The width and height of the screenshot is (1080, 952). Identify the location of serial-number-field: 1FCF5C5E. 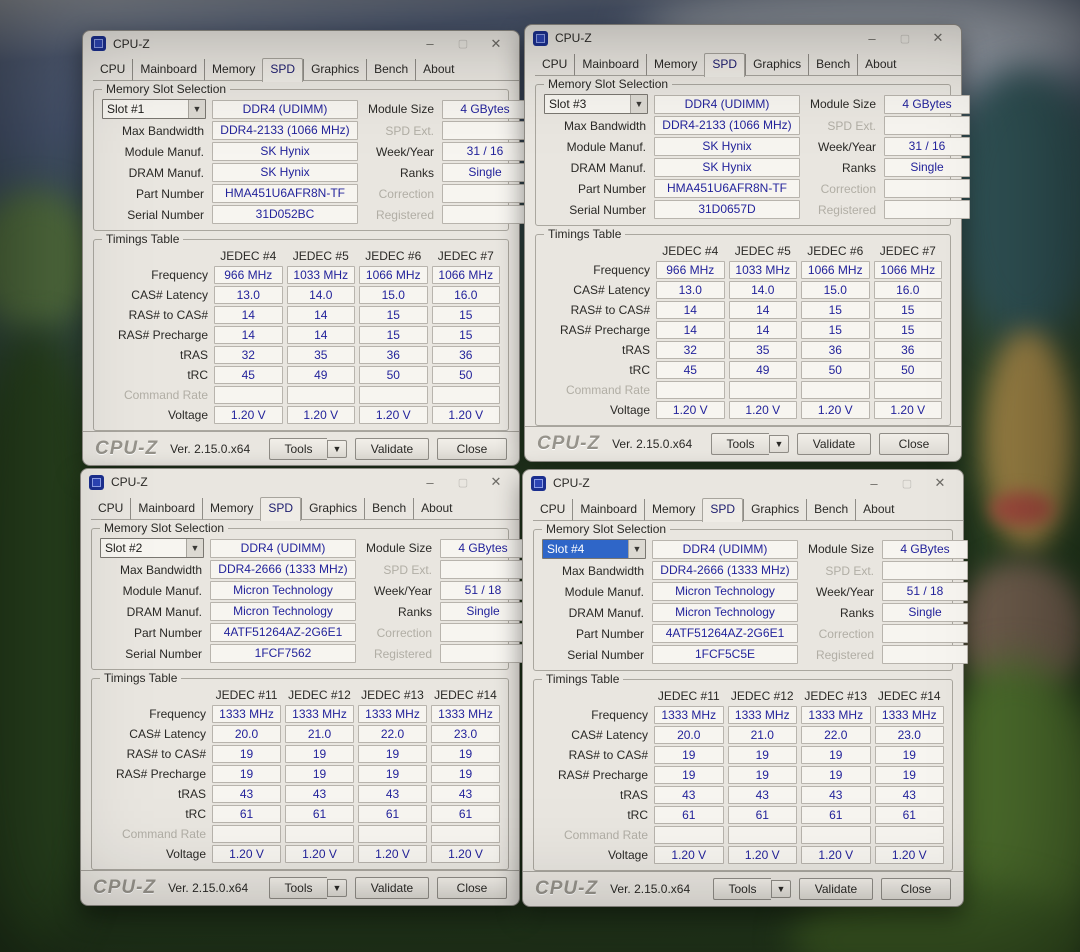
(725, 655).